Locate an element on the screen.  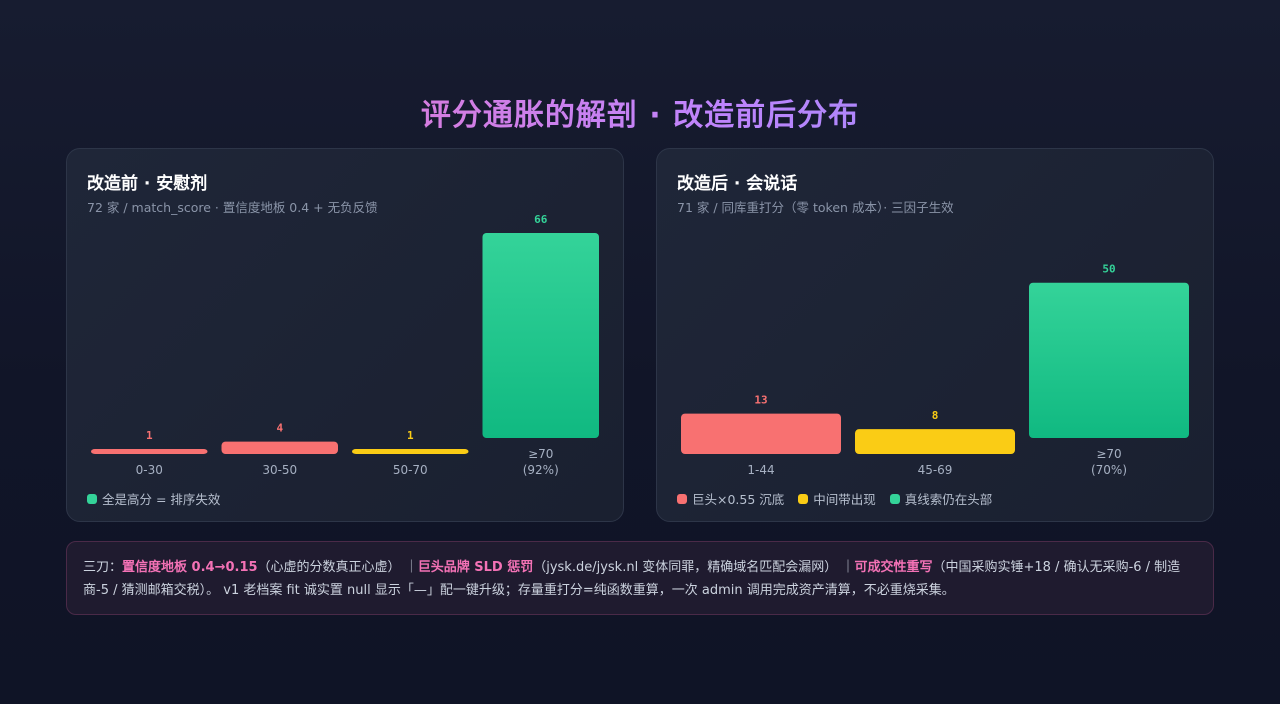
chart-title-after: 改造后 · 会说话 is located at coordinates (737, 184).